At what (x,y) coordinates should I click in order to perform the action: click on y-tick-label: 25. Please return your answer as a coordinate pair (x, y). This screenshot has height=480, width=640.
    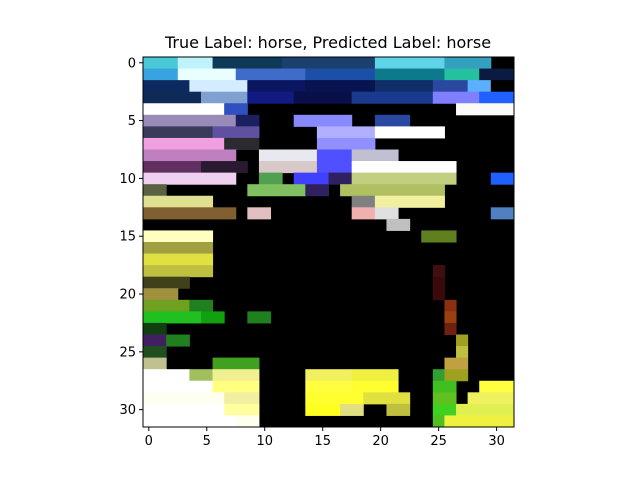
    Looking at the image, I should click on (127, 352).